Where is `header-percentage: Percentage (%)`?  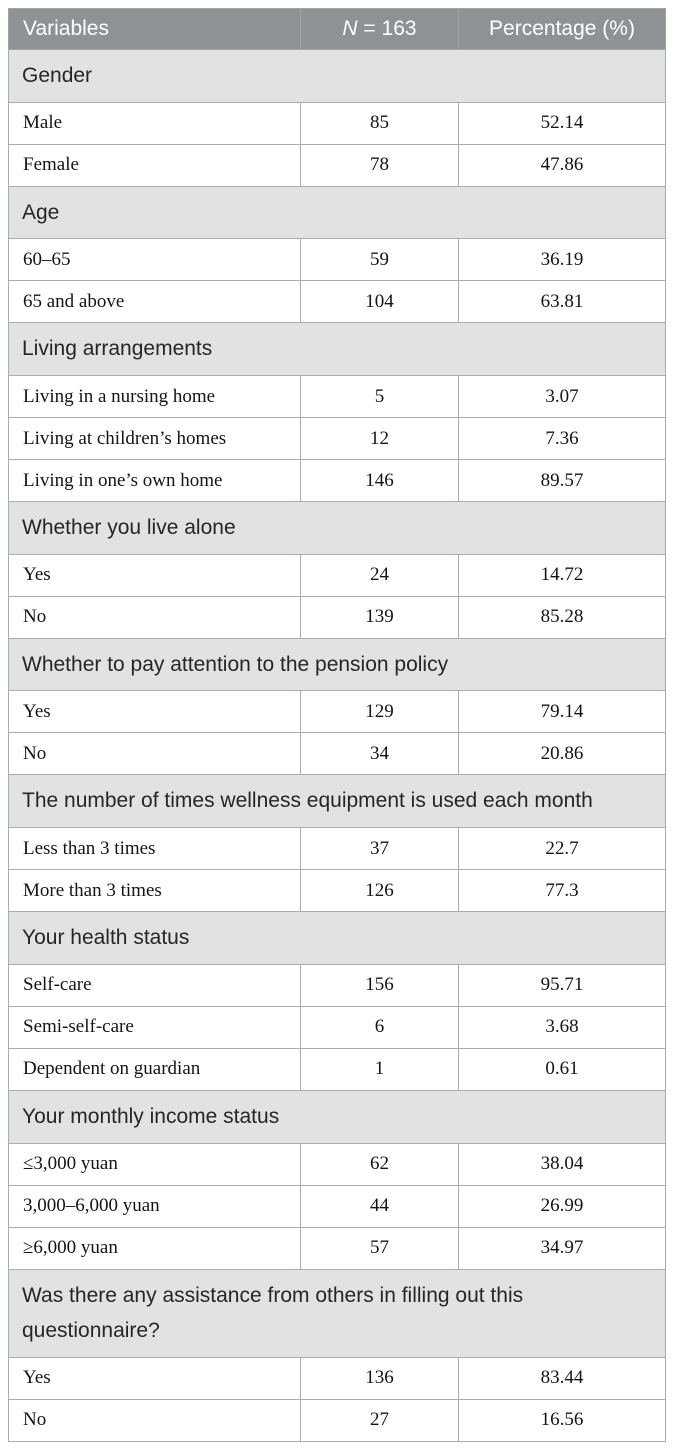
header-percentage: Percentage (%) is located at coordinates (562, 29).